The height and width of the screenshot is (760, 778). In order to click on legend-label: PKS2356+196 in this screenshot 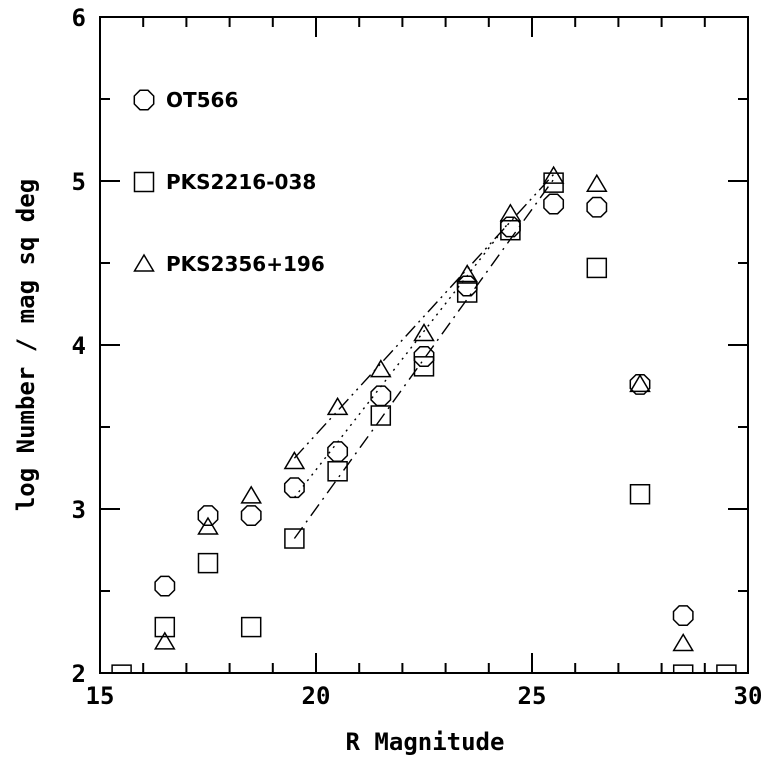, I will do `click(245, 264)`.